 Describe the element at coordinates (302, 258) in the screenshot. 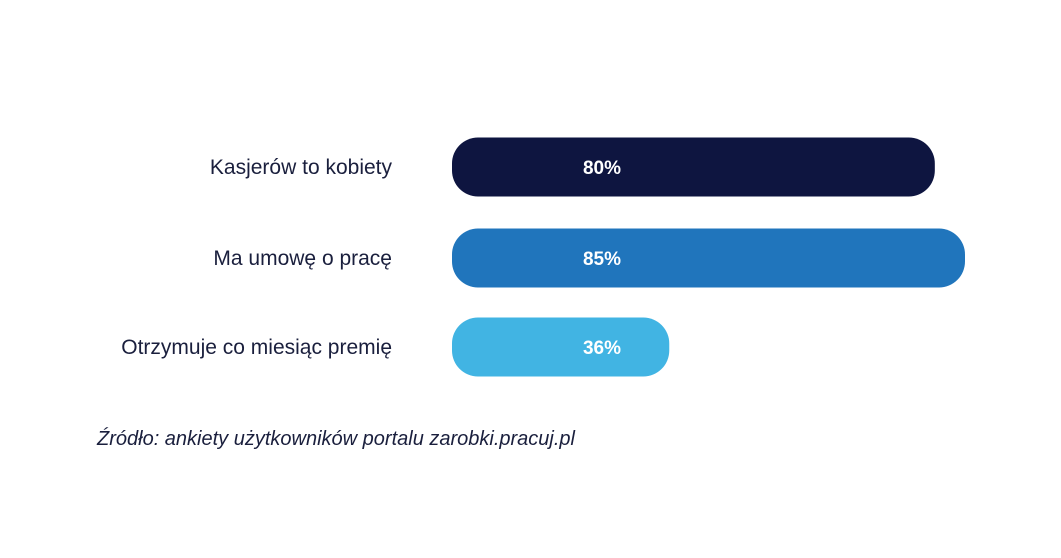

I see `category-label: Ma umowę o pracę` at that location.